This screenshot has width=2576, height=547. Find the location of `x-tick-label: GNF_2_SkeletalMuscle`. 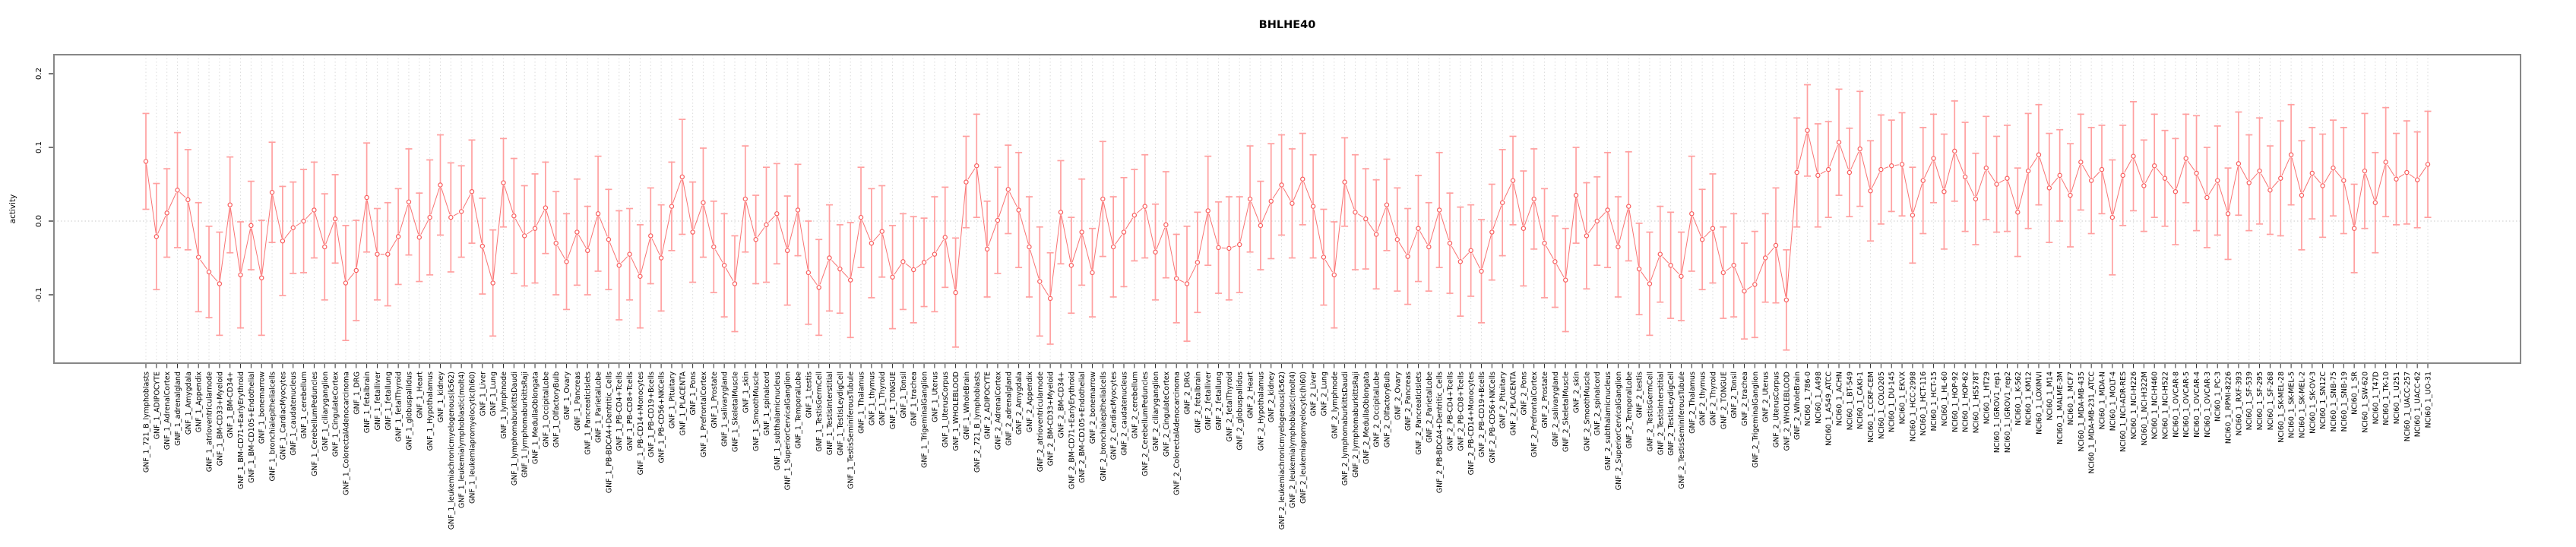

x-tick-label: GNF_2_SkeletalMuscle is located at coordinates (1566, 412).